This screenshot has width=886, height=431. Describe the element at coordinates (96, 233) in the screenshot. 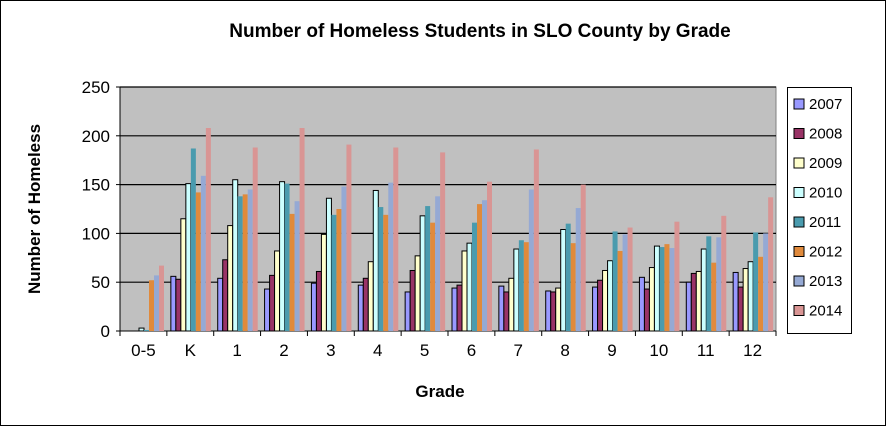

I see `y-tick-label: 100` at that location.